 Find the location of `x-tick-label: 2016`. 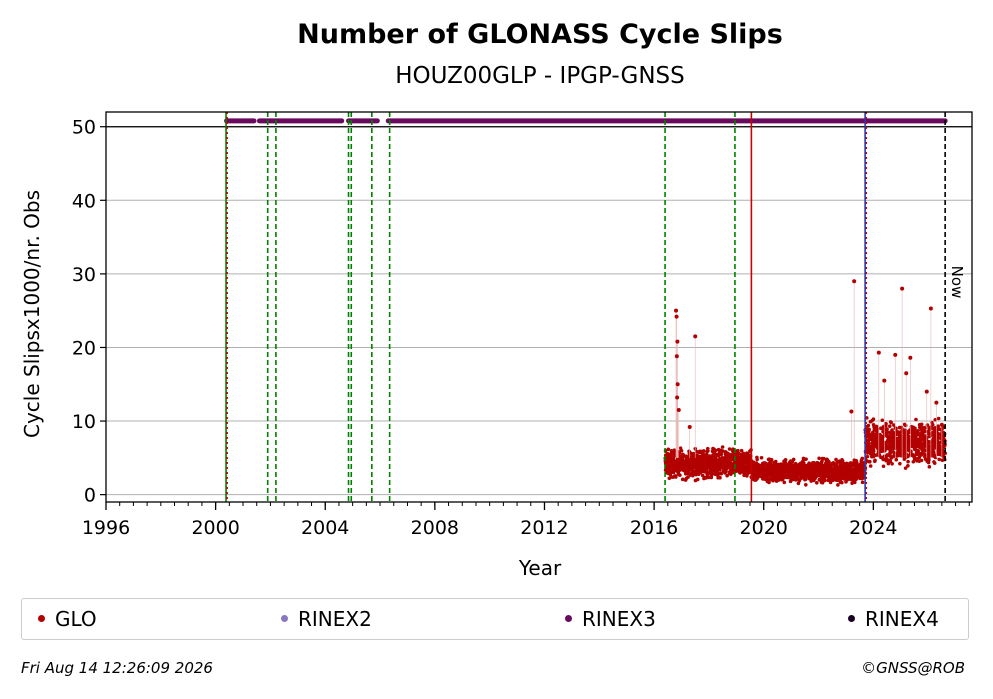

x-tick-label: 2016 is located at coordinates (654, 528).